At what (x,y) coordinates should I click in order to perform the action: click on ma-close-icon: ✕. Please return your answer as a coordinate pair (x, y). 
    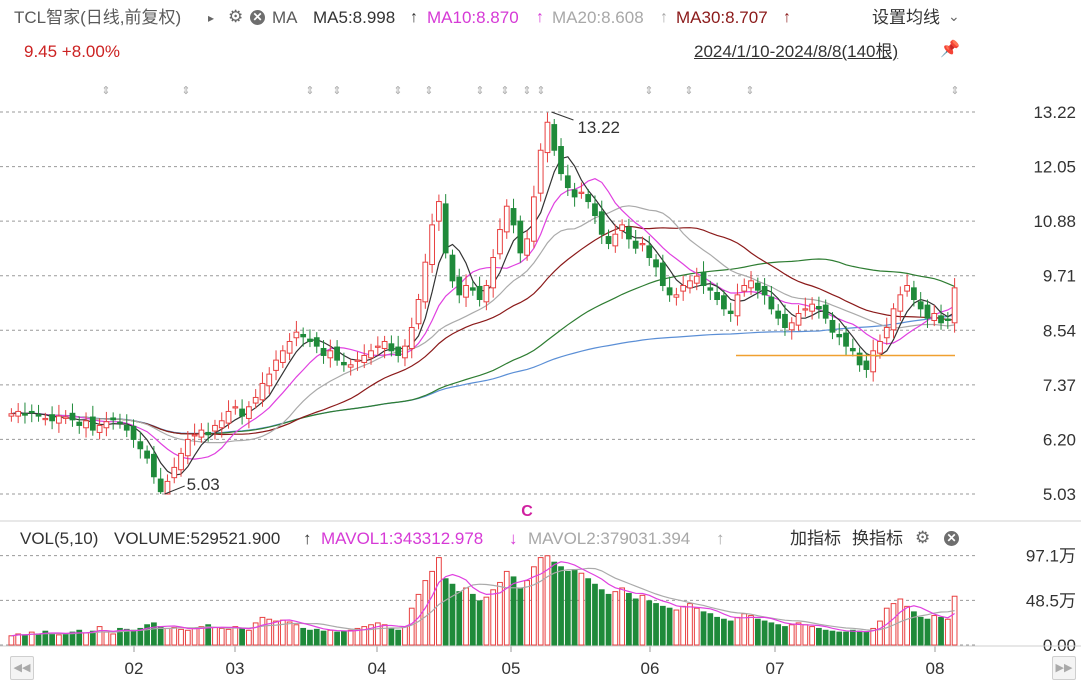
    Looking at the image, I should click on (257, 17).